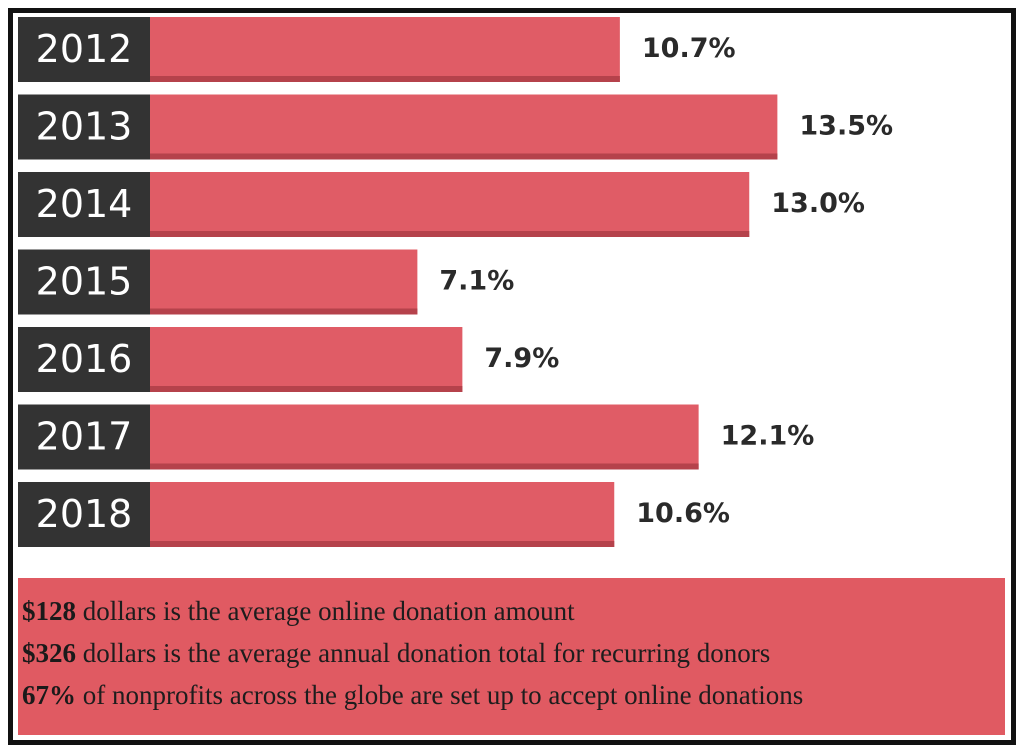  I want to click on fact-highlight: $326, so click(49, 653).